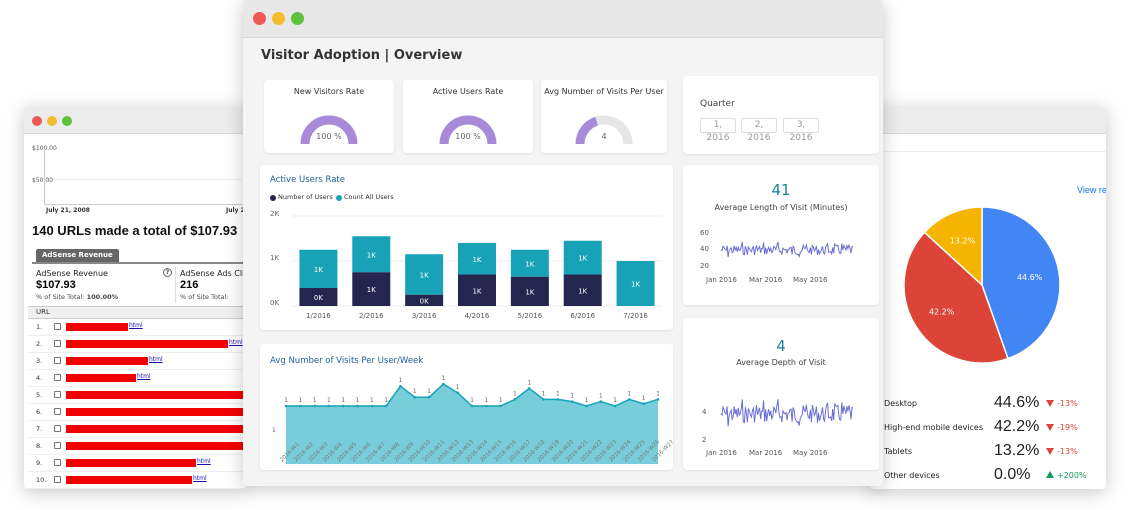 The width and height of the screenshot is (1130, 510). What do you see at coordinates (371, 255) in the screenshot?
I see `bar-data-label: 1K` at bounding box center [371, 255].